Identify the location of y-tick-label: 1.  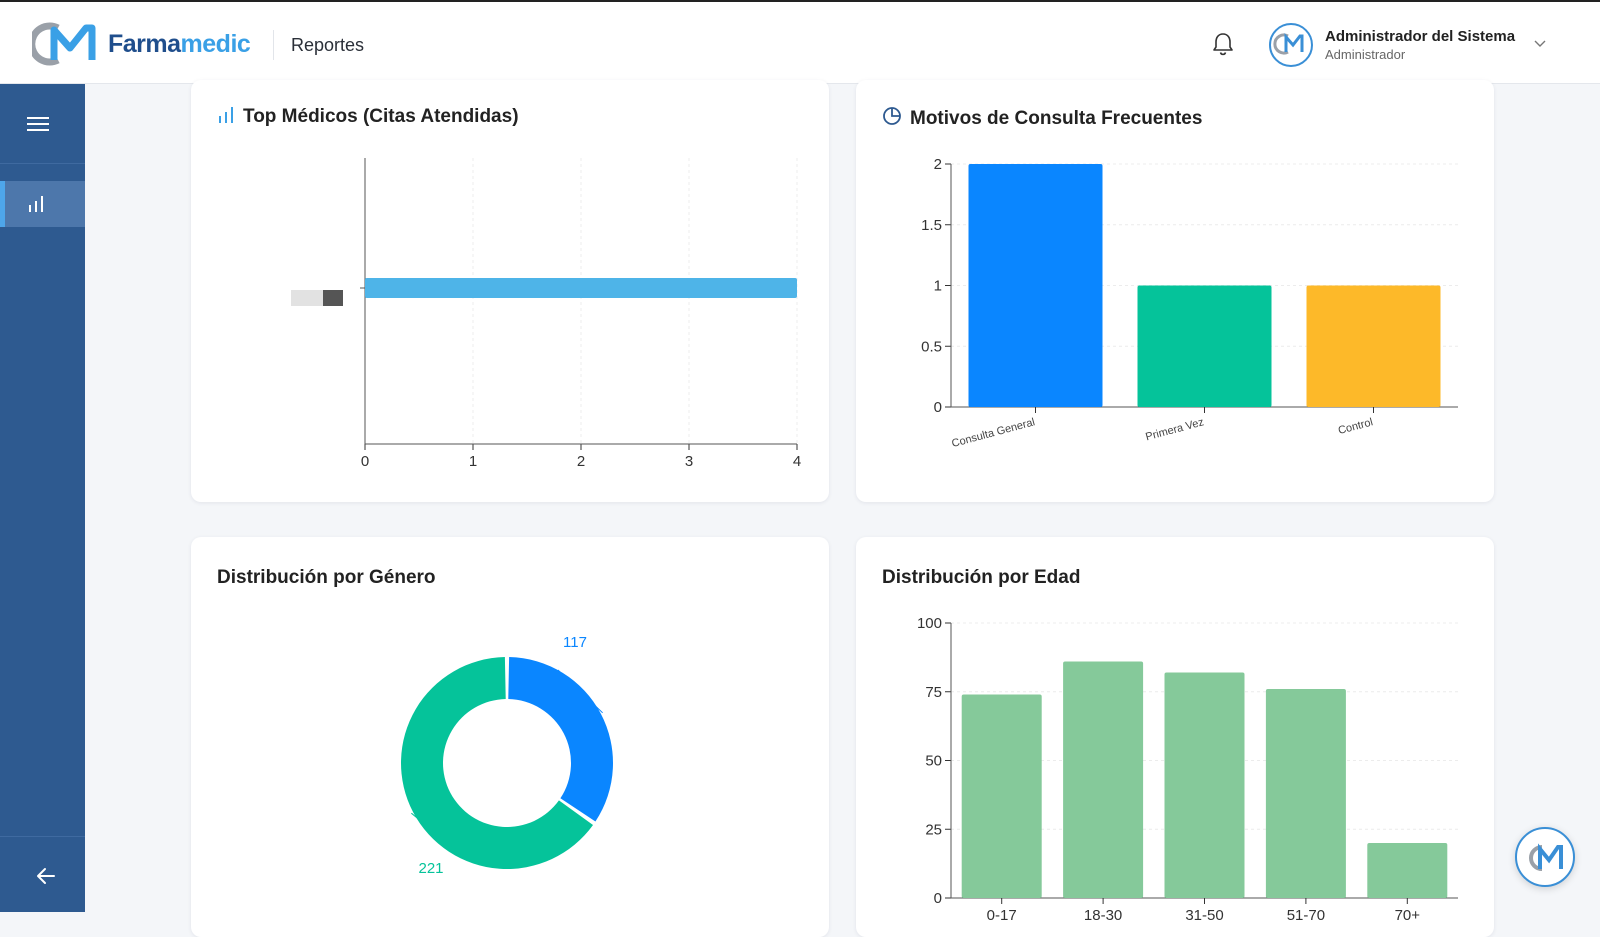
(938, 286).